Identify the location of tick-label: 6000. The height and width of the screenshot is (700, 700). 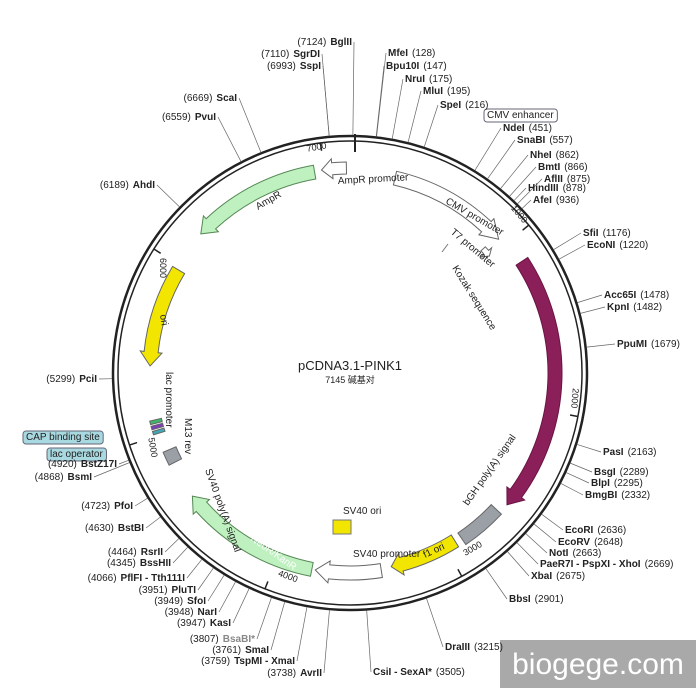
(163, 268).